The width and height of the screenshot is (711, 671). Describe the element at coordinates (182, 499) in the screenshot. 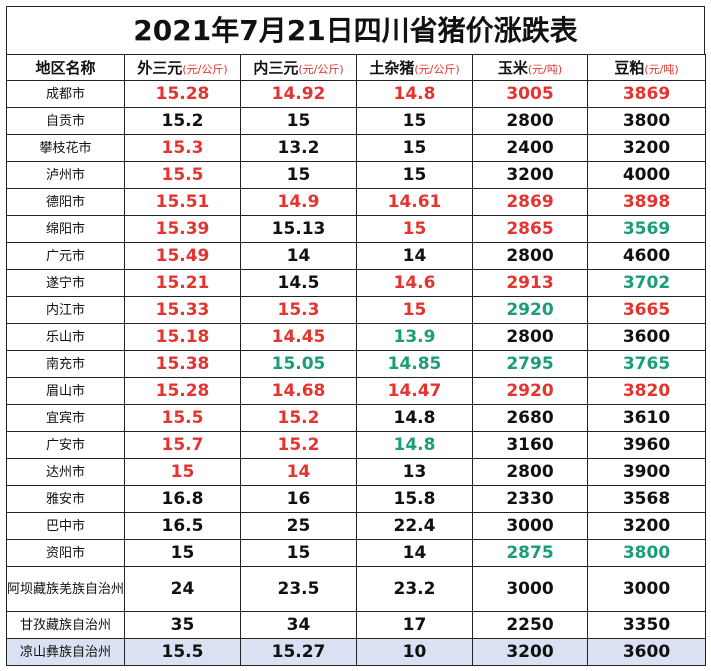

I see `waisanyuan-cell: 16.8` at that location.